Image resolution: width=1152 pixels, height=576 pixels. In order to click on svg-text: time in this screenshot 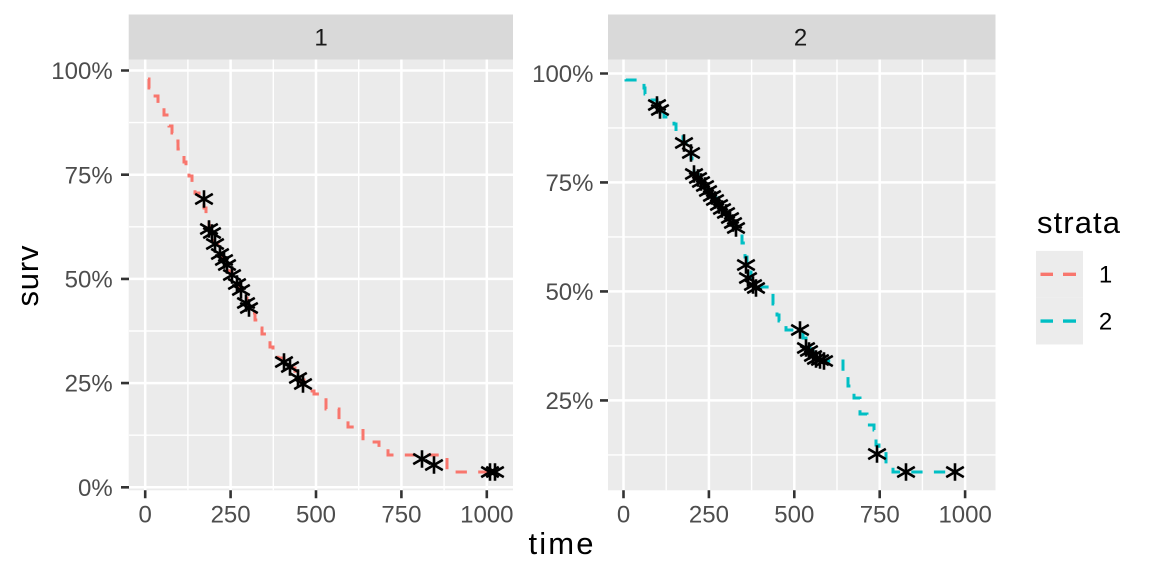, I will do `click(561, 543)`.